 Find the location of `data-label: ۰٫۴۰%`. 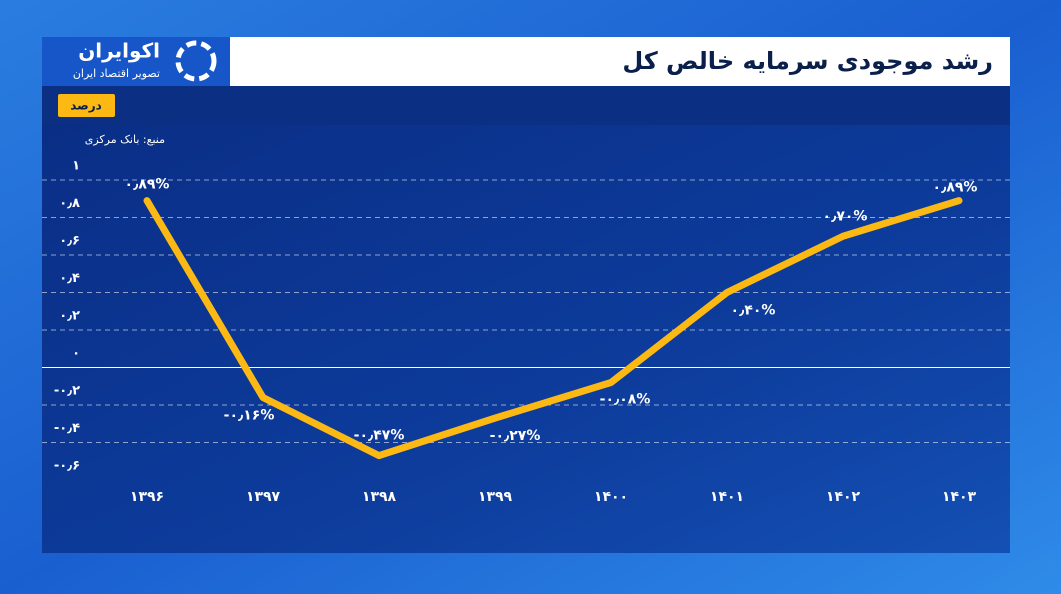

data-label: ۰٫۴۰% is located at coordinates (753, 311).